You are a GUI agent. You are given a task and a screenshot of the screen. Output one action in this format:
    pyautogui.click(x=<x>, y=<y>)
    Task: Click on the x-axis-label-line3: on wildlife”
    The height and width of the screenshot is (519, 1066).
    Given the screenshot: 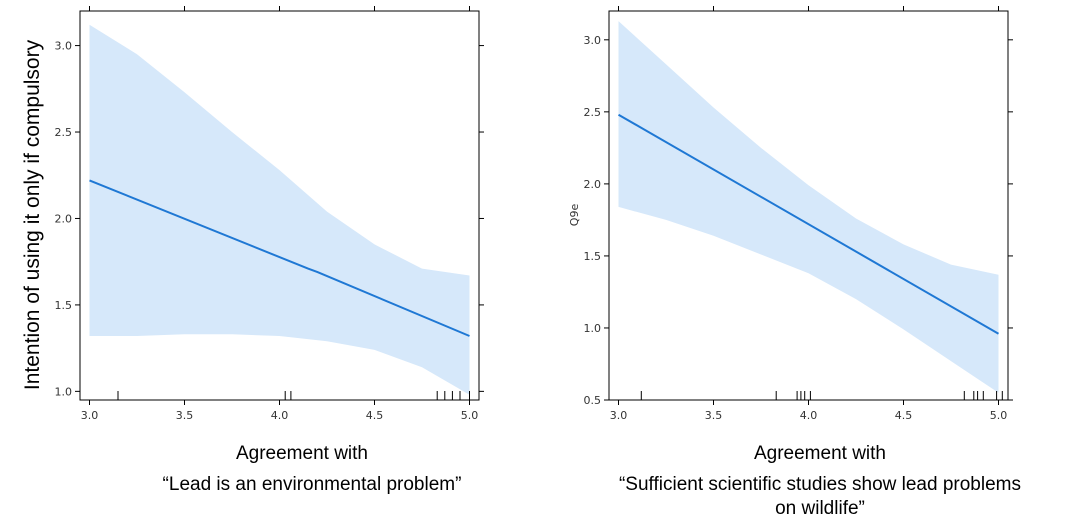 What is the action you would take?
    pyautogui.click(x=820, y=508)
    